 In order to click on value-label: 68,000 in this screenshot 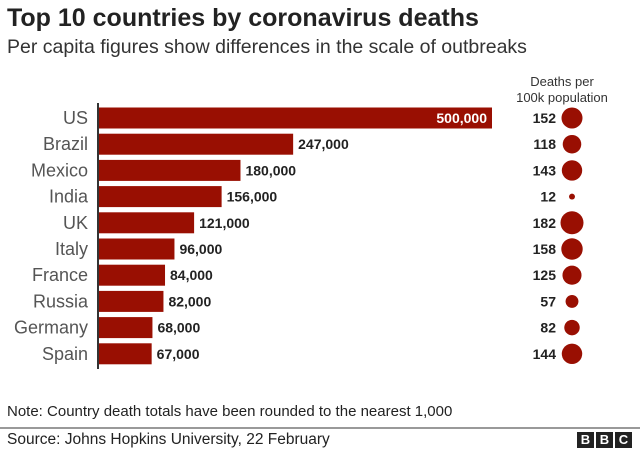, I will do `click(178, 328)`.